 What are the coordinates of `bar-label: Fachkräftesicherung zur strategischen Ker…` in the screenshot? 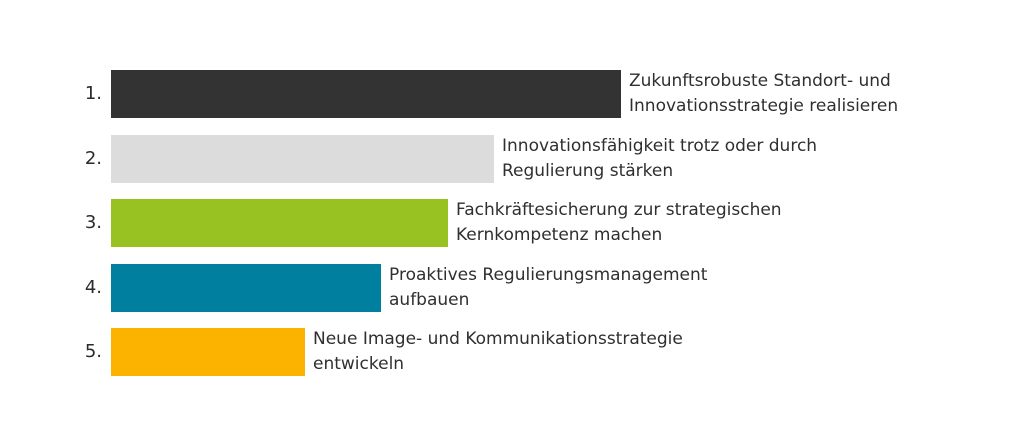 It's located at (619, 223).